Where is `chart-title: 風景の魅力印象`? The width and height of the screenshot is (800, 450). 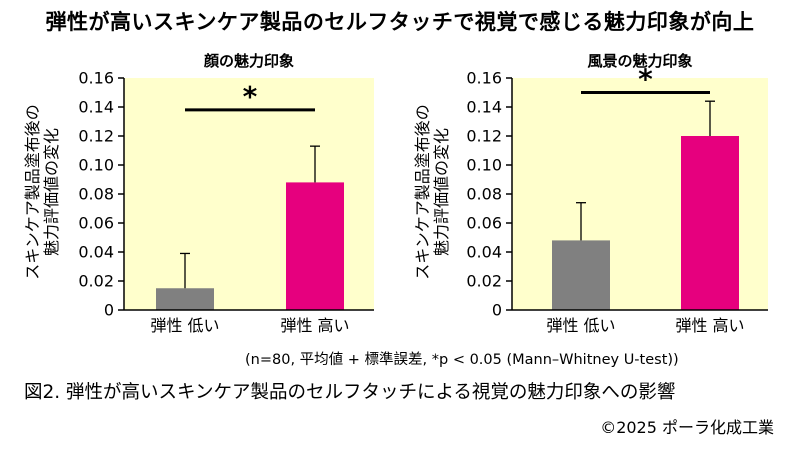 chart-title: 風景の魅力印象 is located at coordinates (640, 61).